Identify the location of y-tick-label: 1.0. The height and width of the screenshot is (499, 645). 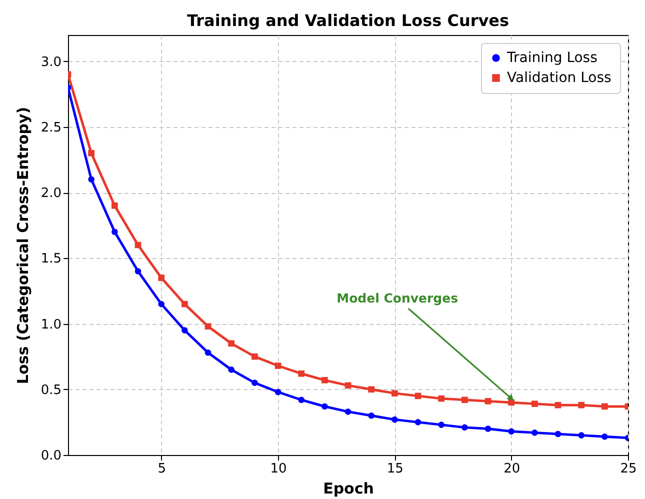
(51, 324).